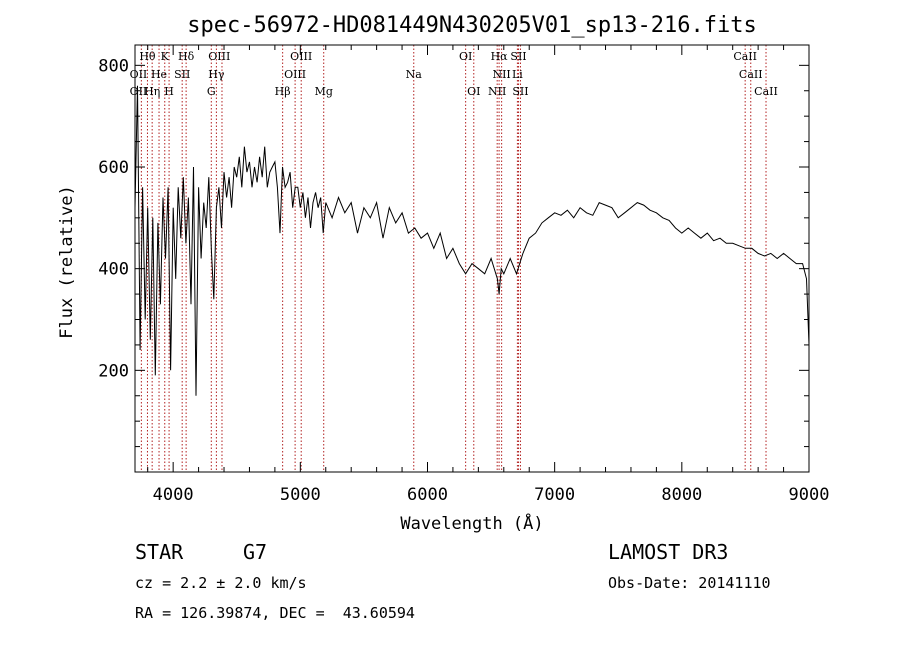  Describe the element at coordinates (165, 56) in the screenshot. I see `spectral-line-label: K` at that location.